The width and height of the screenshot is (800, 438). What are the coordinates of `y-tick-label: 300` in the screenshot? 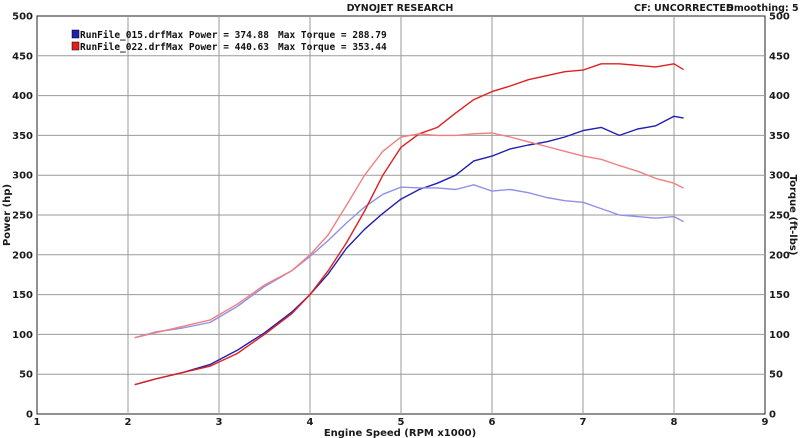 It's located at (22, 176).